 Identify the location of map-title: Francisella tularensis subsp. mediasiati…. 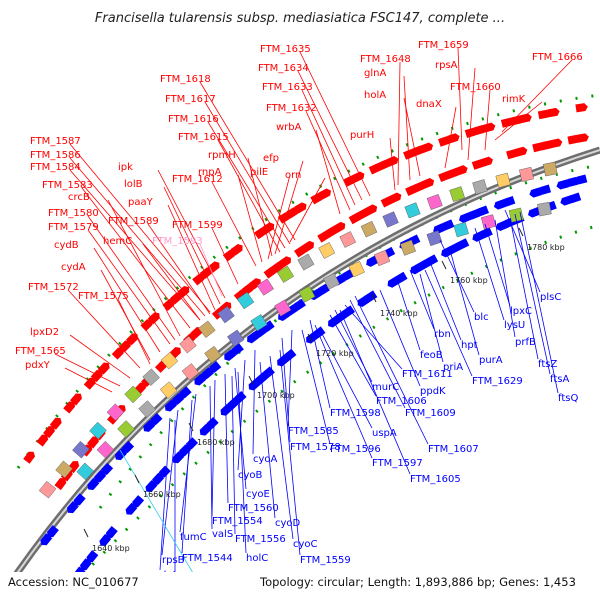
(300, 18).